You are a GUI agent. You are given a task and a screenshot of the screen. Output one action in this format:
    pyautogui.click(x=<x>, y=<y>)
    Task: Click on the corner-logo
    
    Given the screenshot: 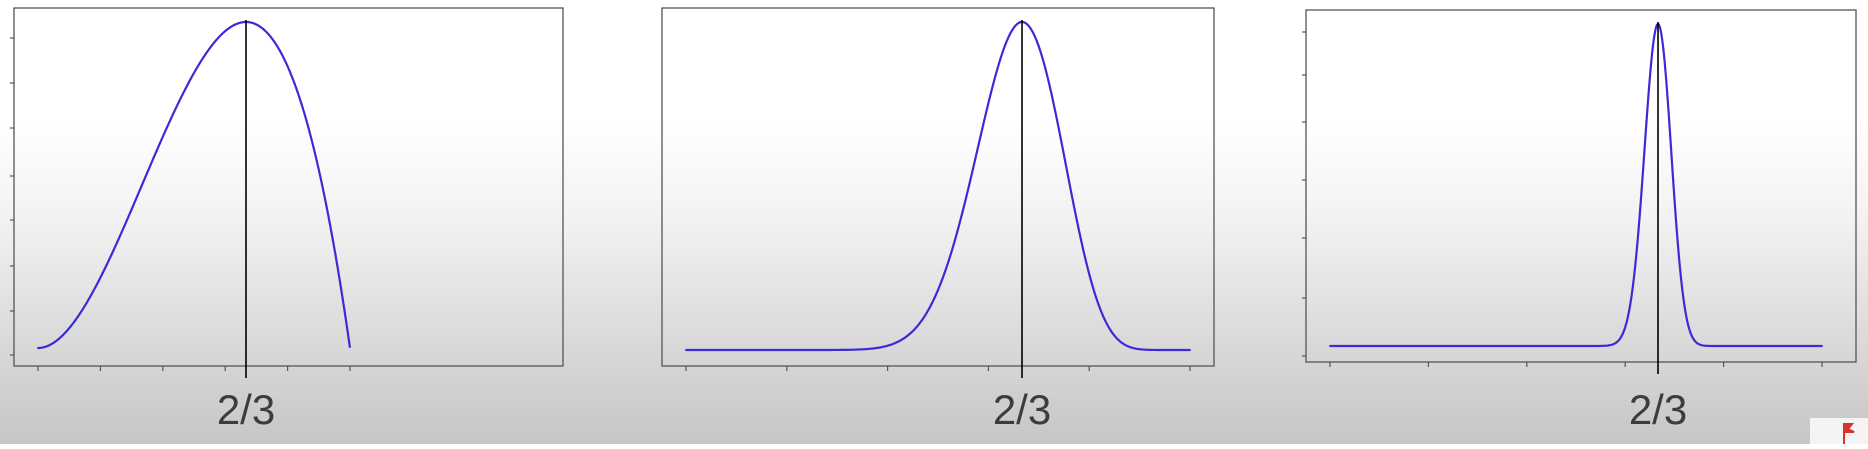 What is the action you would take?
    pyautogui.click(x=1839, y=431)
    